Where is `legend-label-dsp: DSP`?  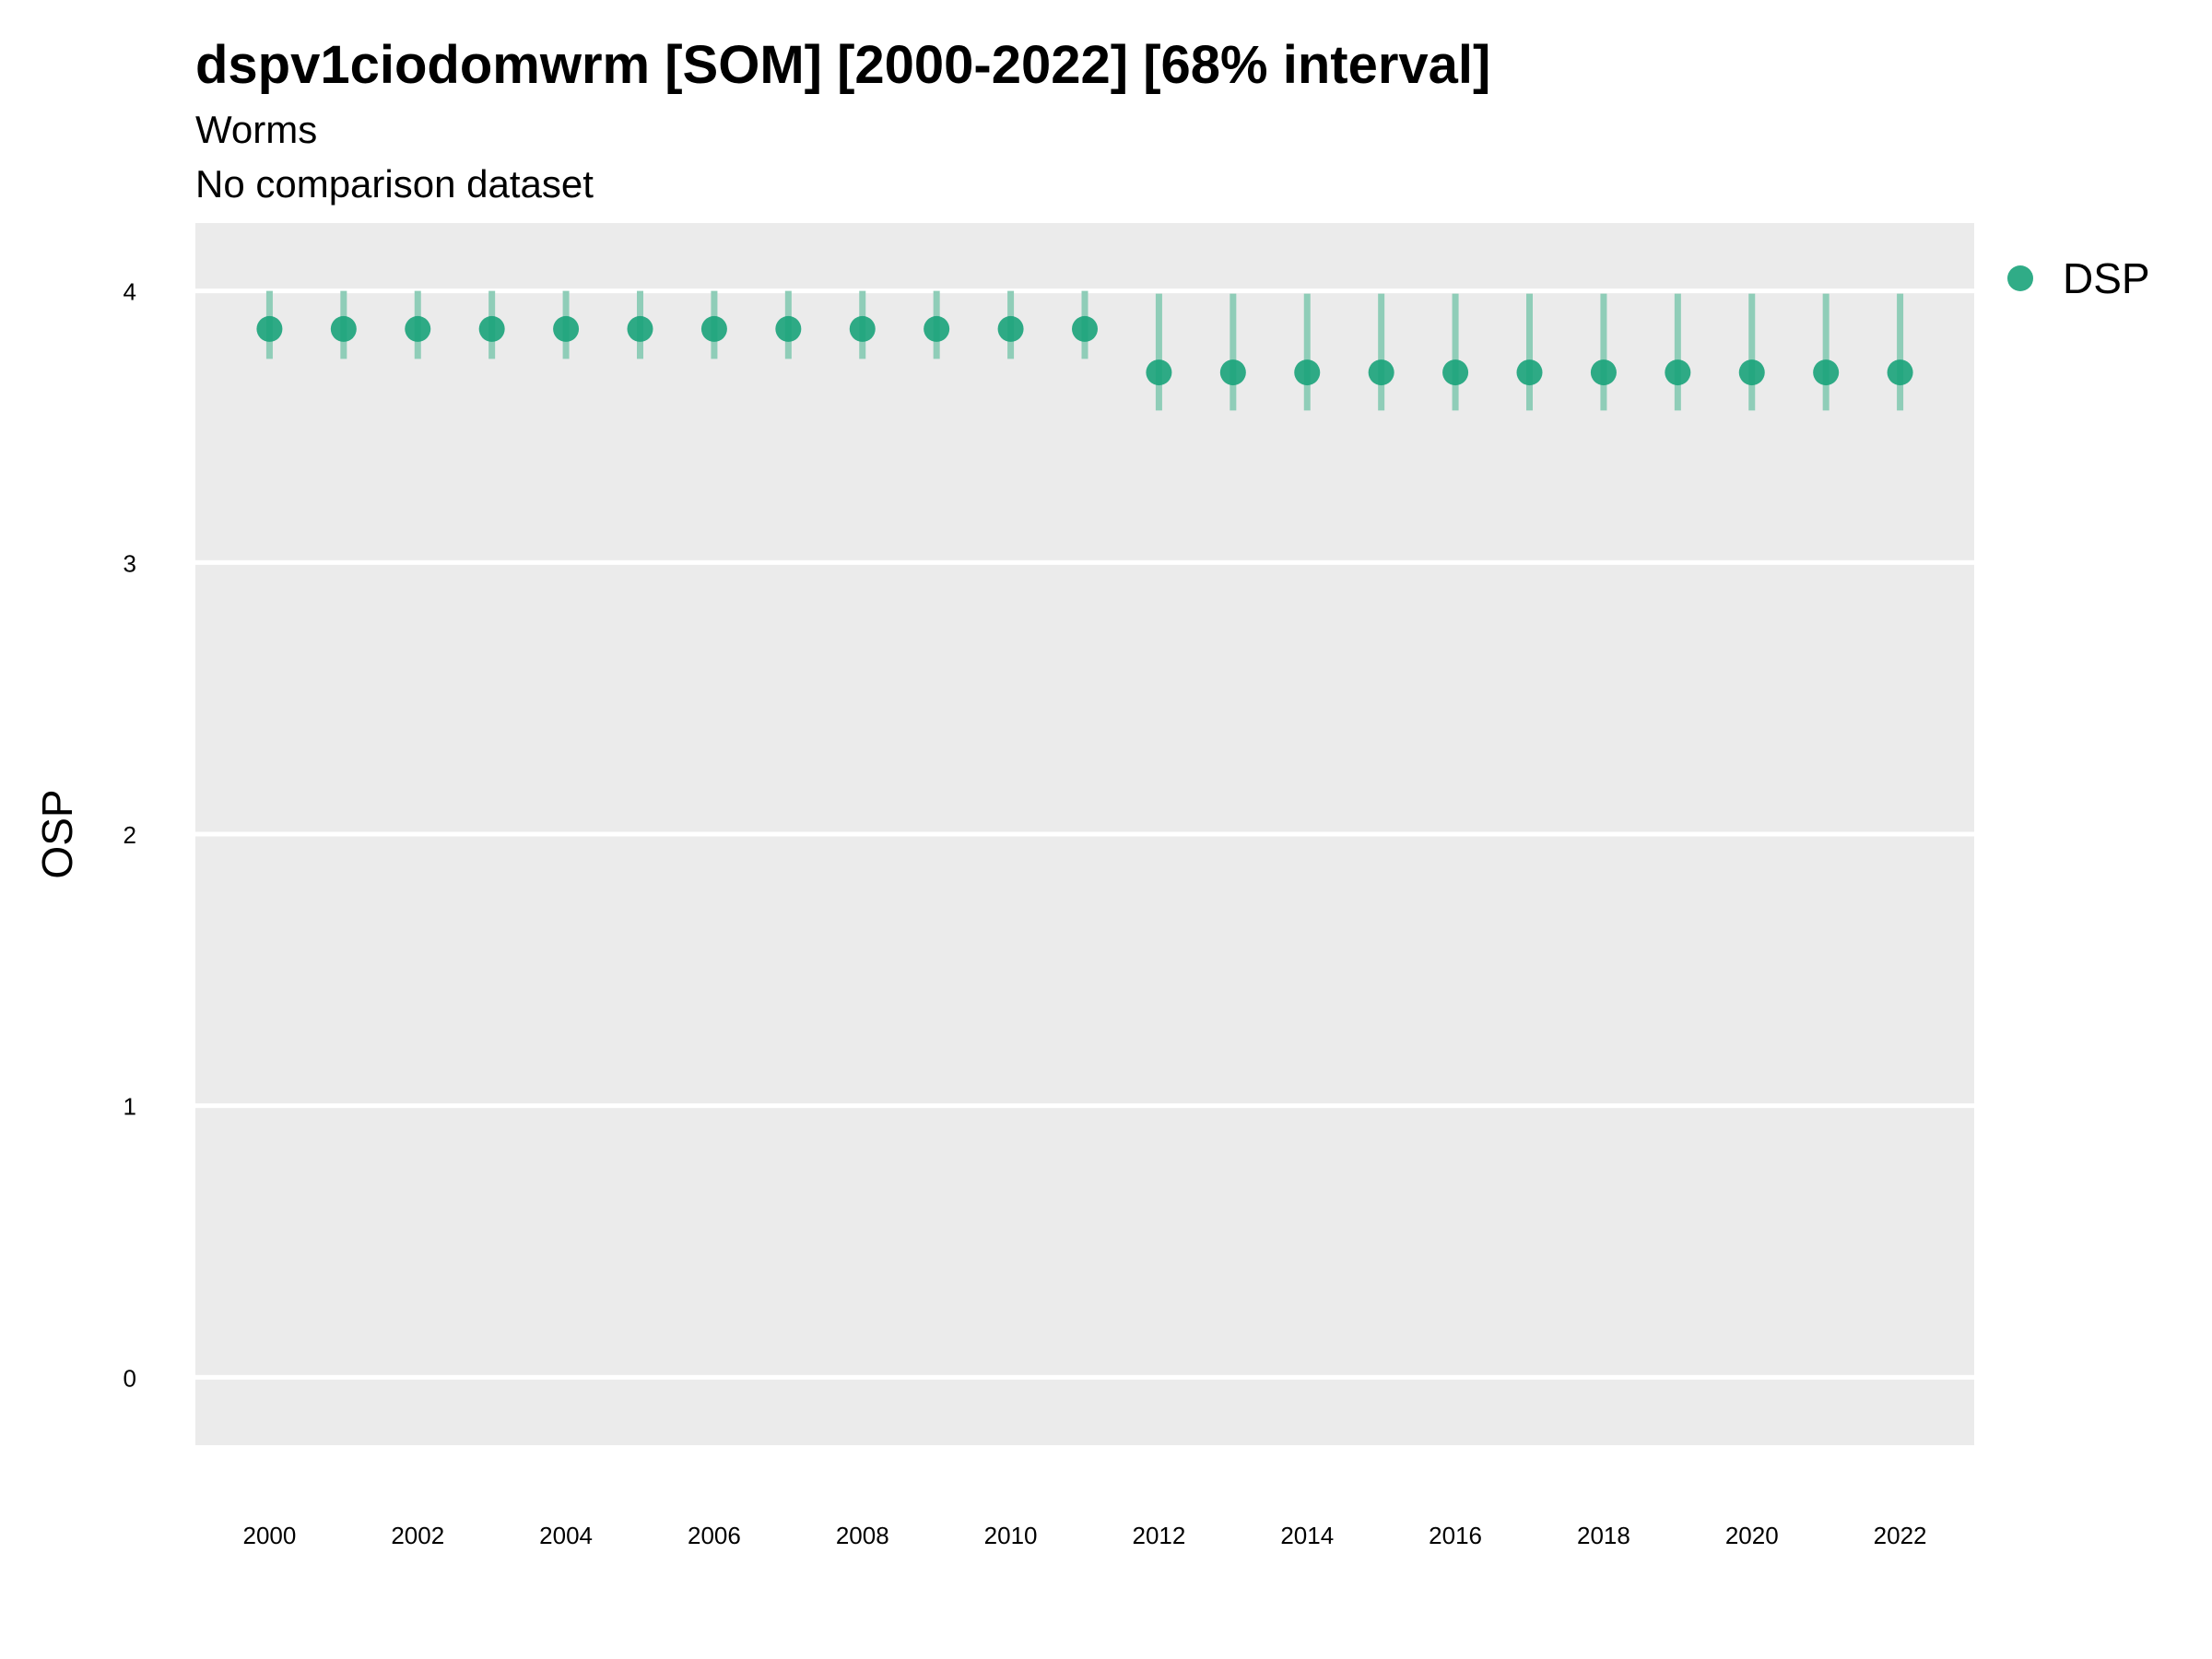
legend-label-dsp: DSP is located at coordinates (2106, 278).